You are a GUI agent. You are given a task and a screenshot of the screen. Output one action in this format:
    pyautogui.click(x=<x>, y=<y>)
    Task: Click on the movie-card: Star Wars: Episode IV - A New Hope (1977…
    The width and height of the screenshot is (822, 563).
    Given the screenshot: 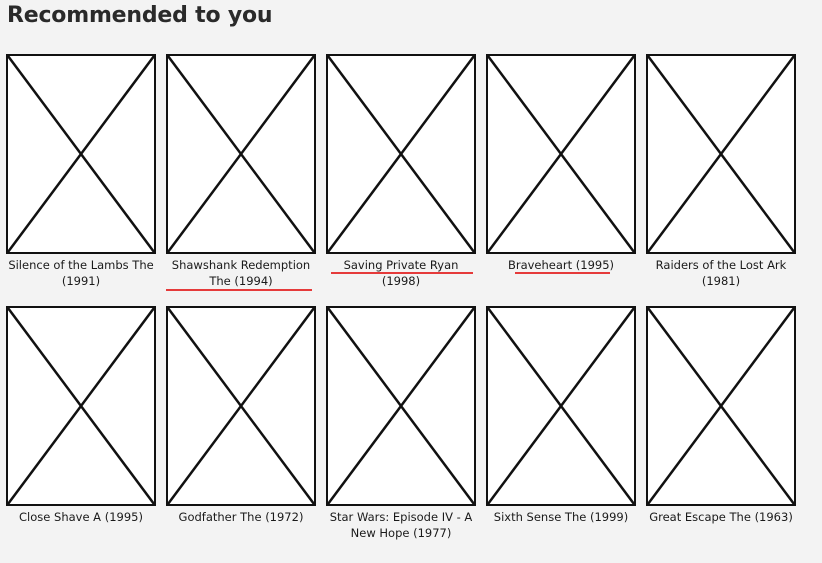 What is the action you would take?
    pyautogui.click(x=401, y=423)
    